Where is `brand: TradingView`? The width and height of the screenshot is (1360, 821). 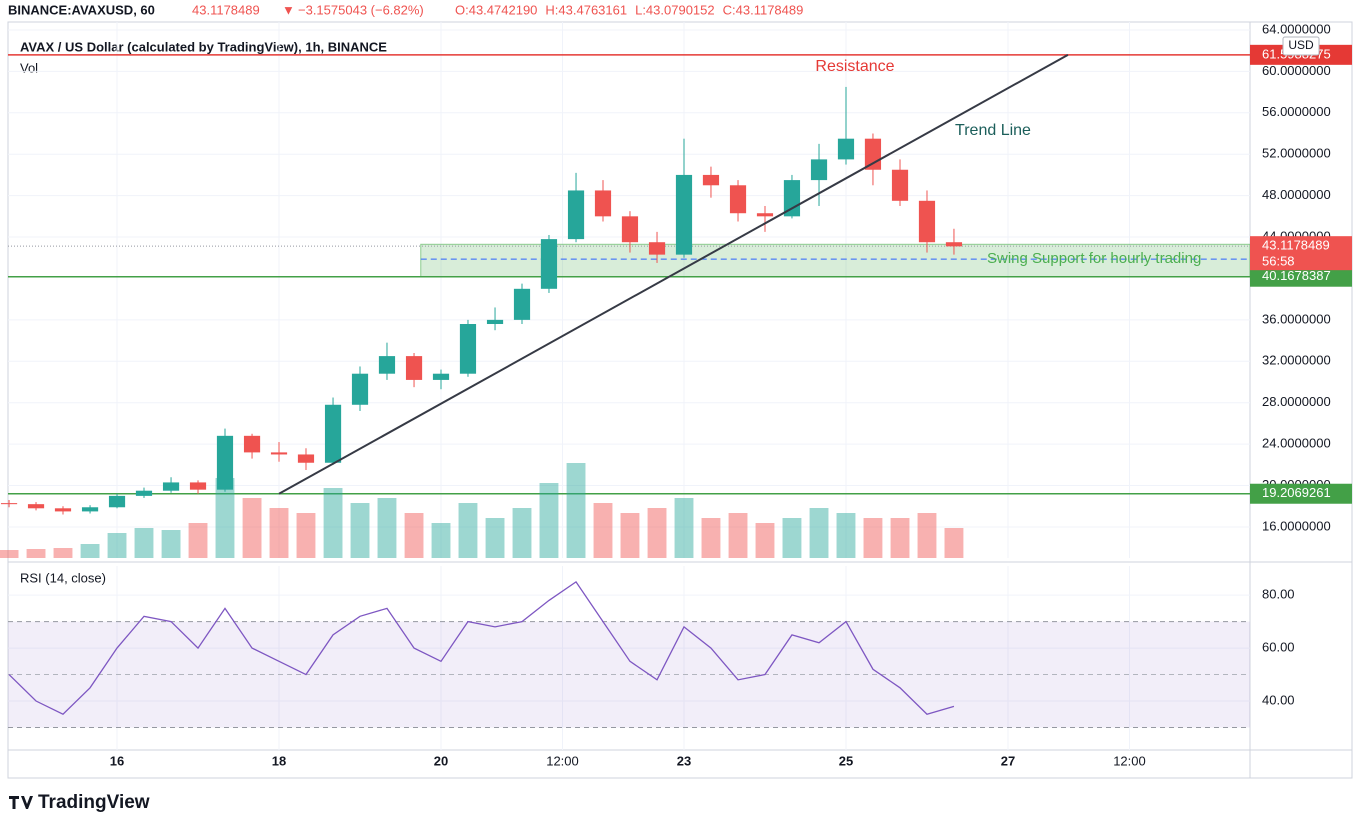 brand: TradingView is located at coordinates (94, 802).